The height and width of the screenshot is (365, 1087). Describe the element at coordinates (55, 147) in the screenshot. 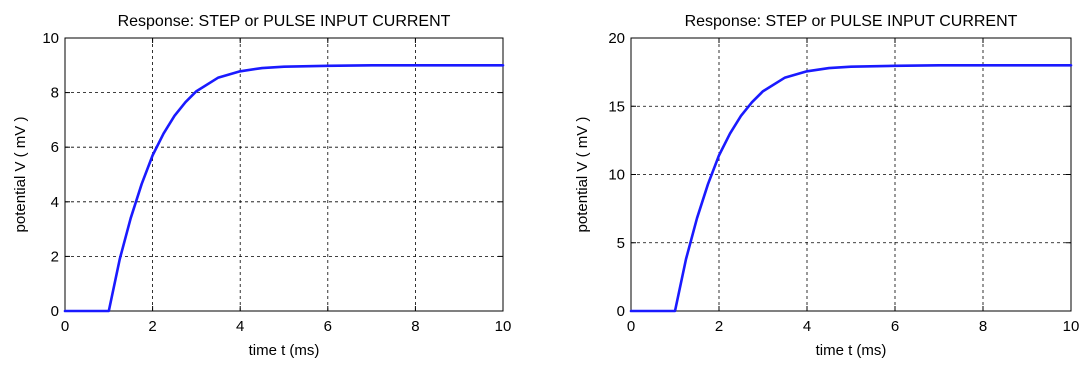

I see `y-tick-label: 6` at that location.